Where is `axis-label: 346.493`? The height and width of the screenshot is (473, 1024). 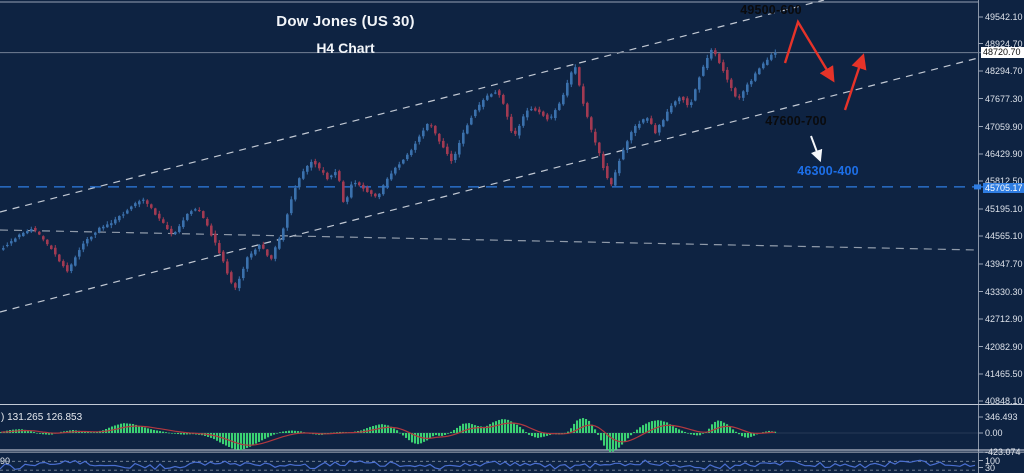
axis-label: 346.493 is located at coordinates (1001, 417).